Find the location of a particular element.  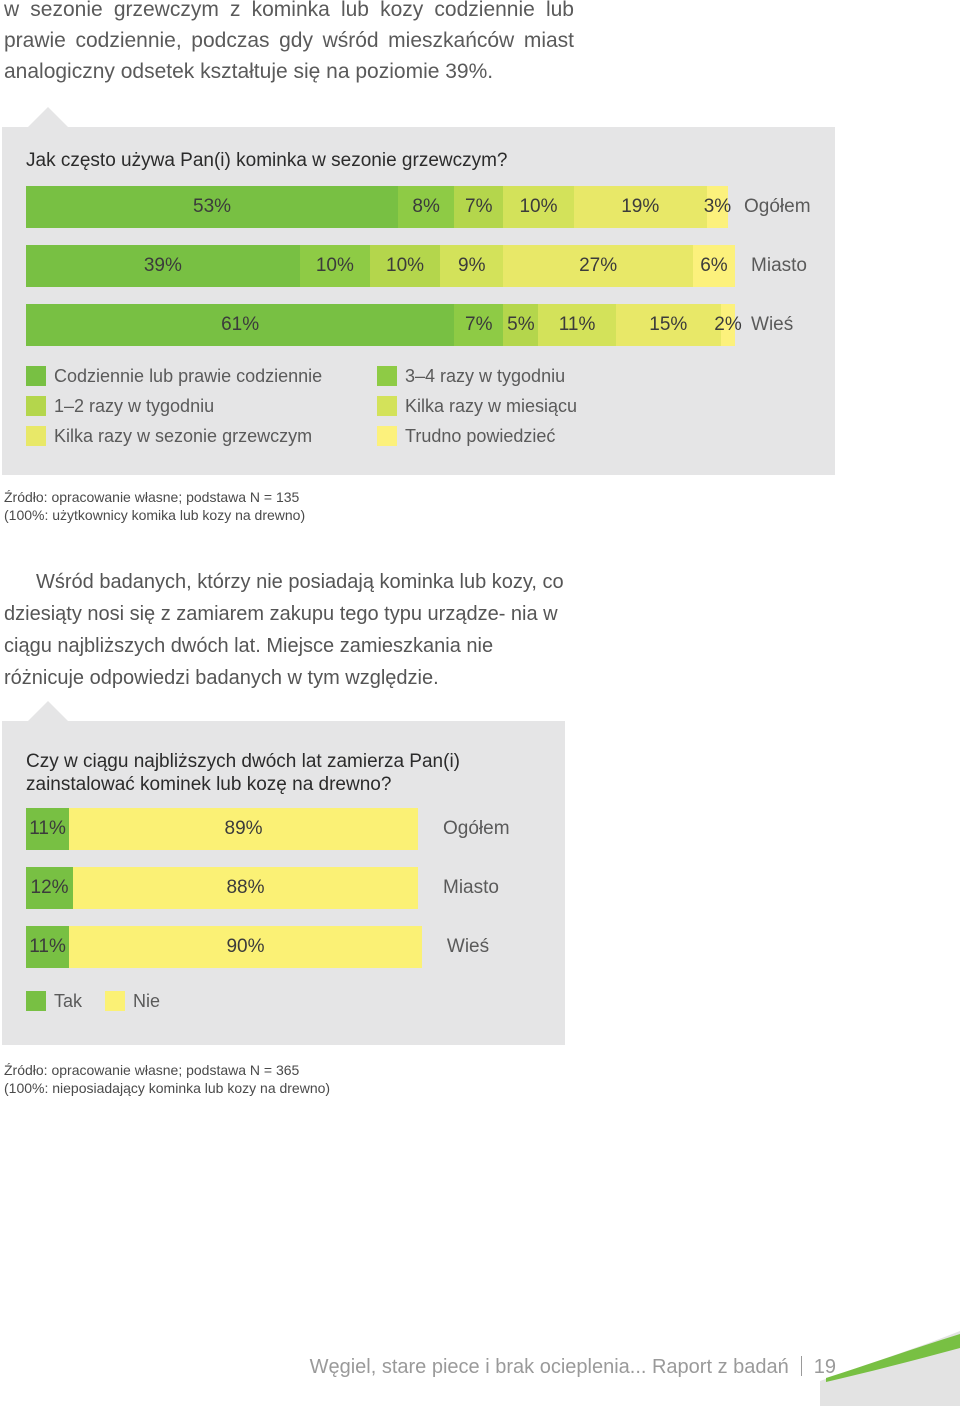

page-number: 19 is located at coordinates (824, 1367).